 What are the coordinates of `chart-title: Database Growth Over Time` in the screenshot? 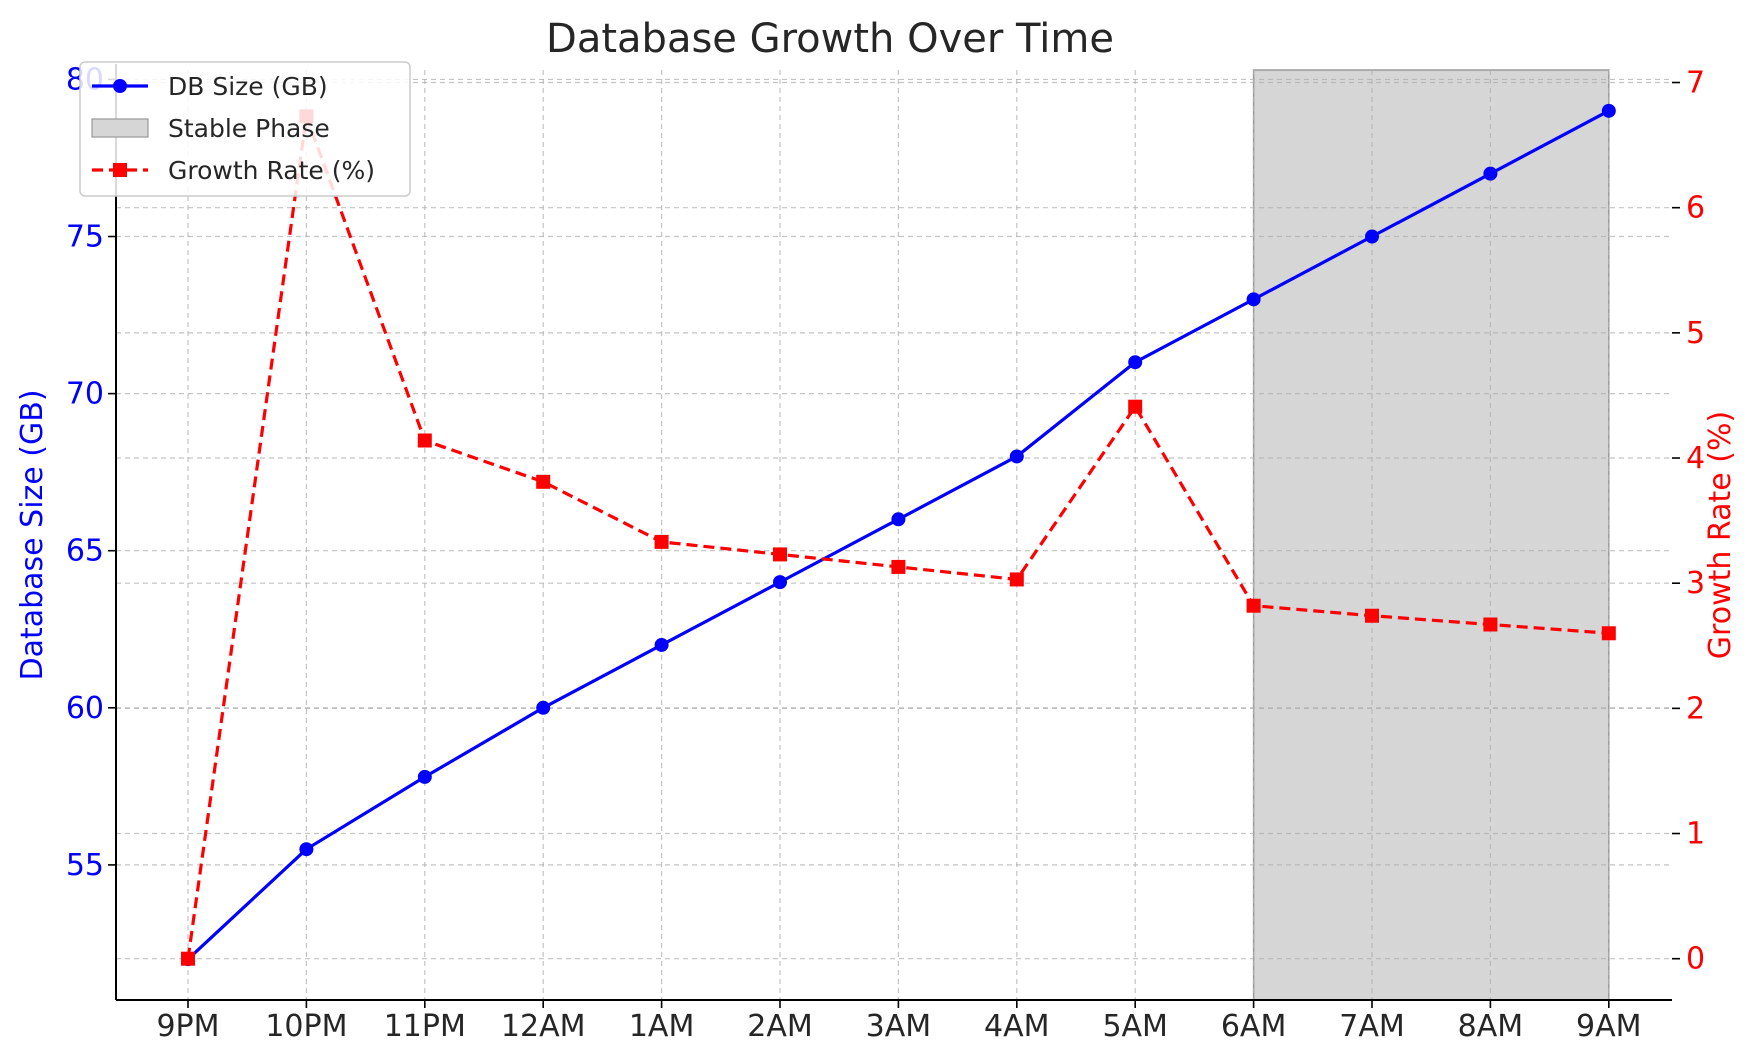 It's located at (830, 39).